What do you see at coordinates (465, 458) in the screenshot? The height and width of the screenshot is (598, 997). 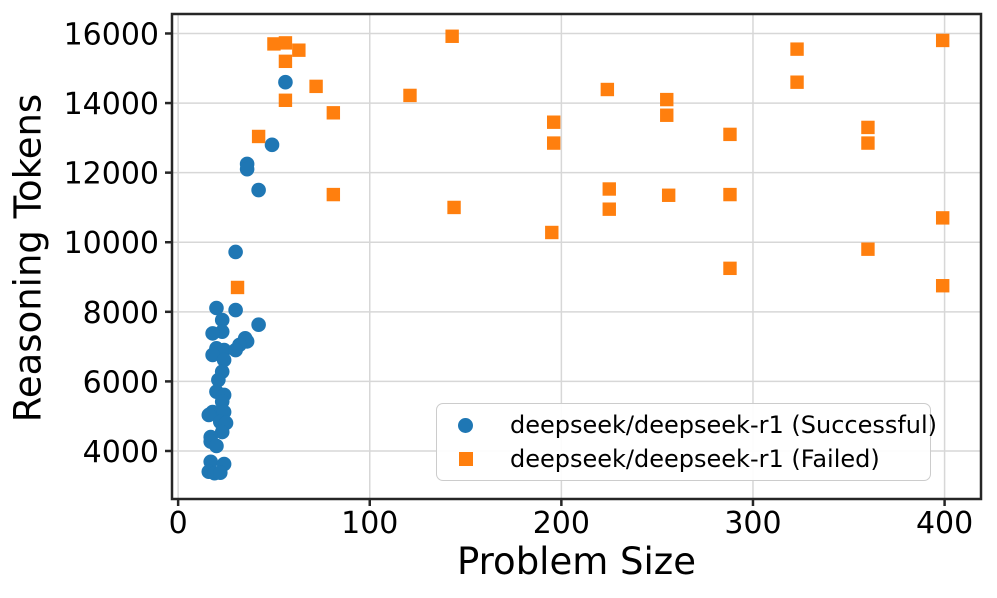 I see `legend-square-marker-icon` at bounding box center [465, 458].